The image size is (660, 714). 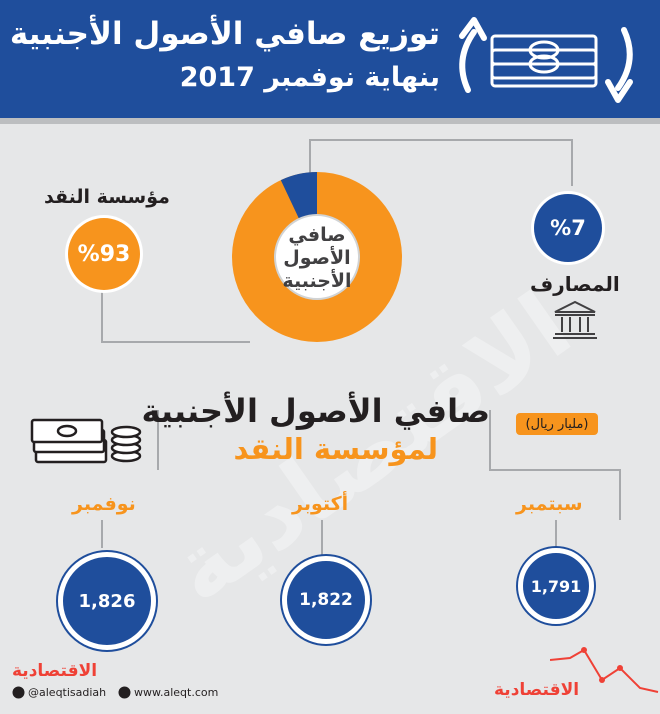 What do you see at coordinates (124, 692) in the screenshot?
I see `globe-icon` at bounding box center [124, 692].